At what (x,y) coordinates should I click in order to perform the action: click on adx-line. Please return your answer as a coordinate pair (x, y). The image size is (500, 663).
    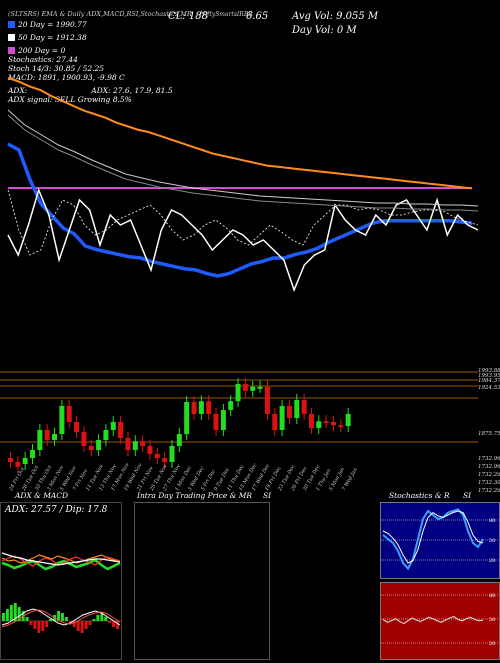
    Looking at the image, I should click on (61, 559).